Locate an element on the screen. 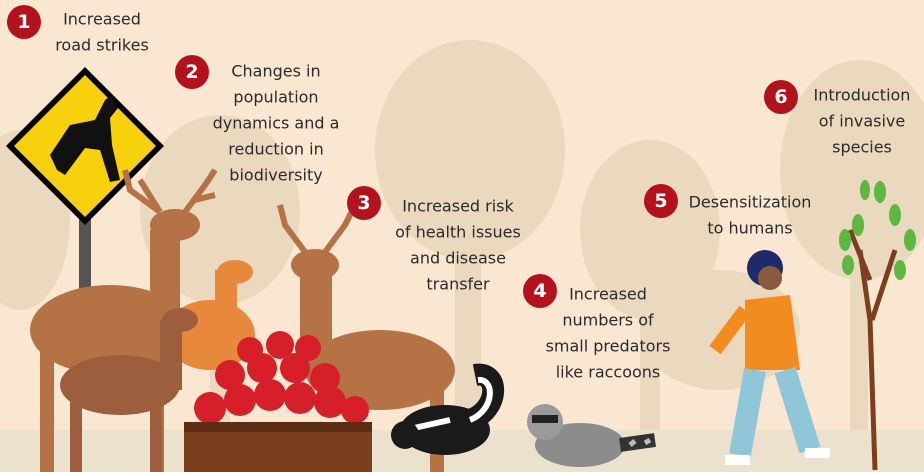 The height and width of the screenshot is (472, 924). item-label: of invasive is located at coordinates (862, 121).